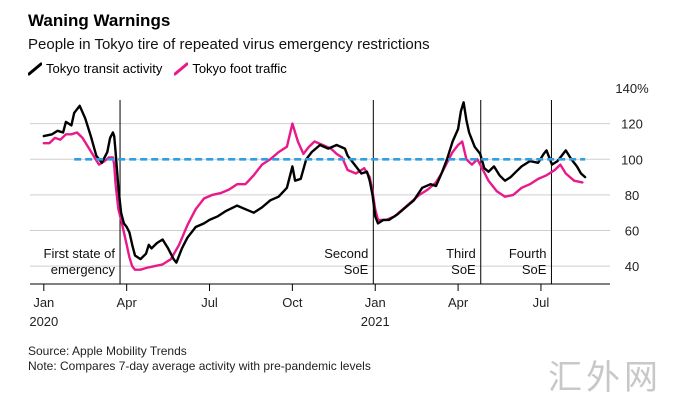 The height and width of the screenshot is (403, 673). What do you see at coordinates (632, 124) in the screenshot?
I see `y-tick-label-120: 120` at bounding box center [632, 124].